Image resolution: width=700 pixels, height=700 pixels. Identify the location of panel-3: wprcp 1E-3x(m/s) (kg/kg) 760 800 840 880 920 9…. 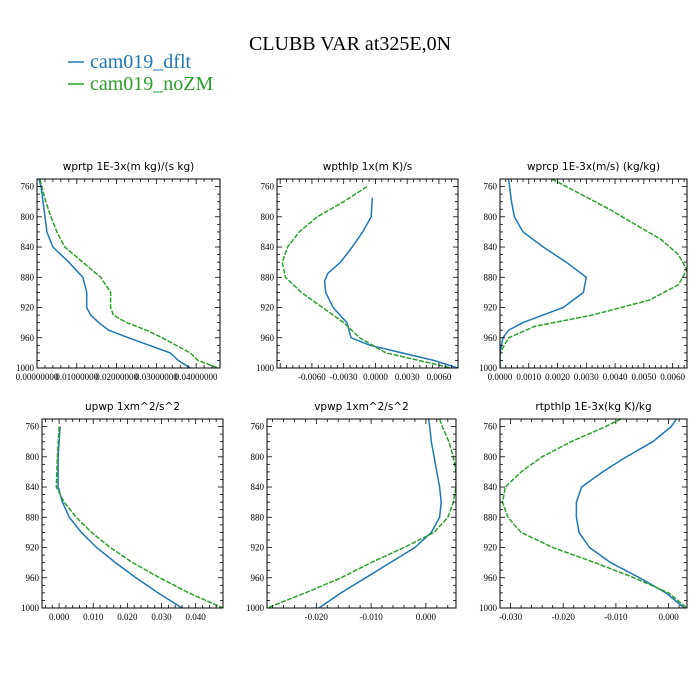
(583, 271).